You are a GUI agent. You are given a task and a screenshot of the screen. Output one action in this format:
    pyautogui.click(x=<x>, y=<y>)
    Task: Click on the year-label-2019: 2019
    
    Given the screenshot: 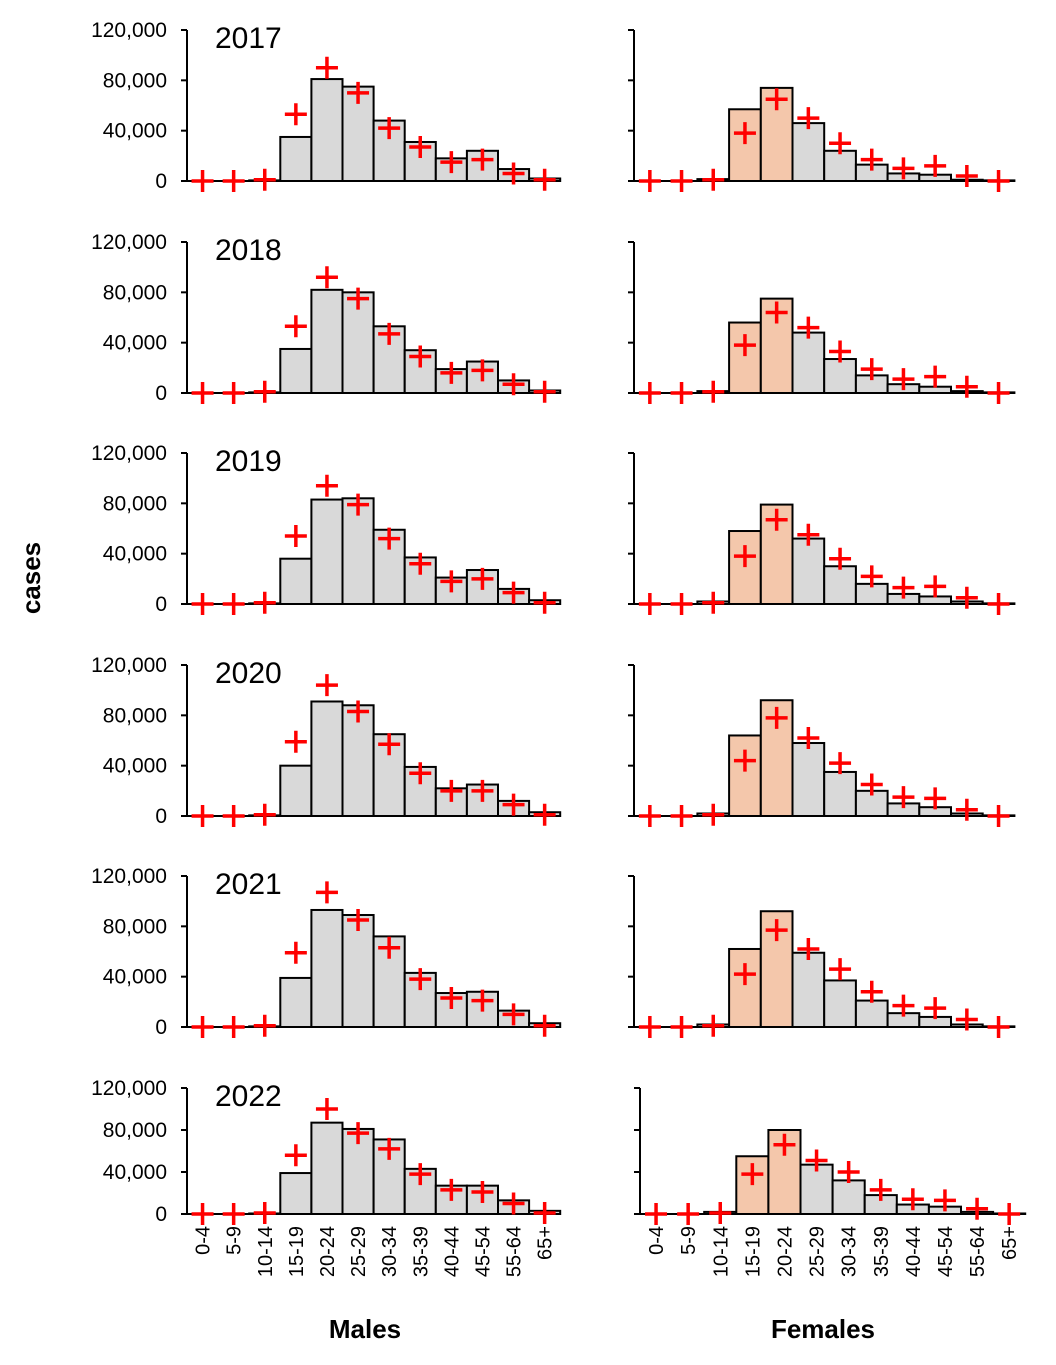 What is the action you would take?
    pyautogui.click(x=248, y=461)
    